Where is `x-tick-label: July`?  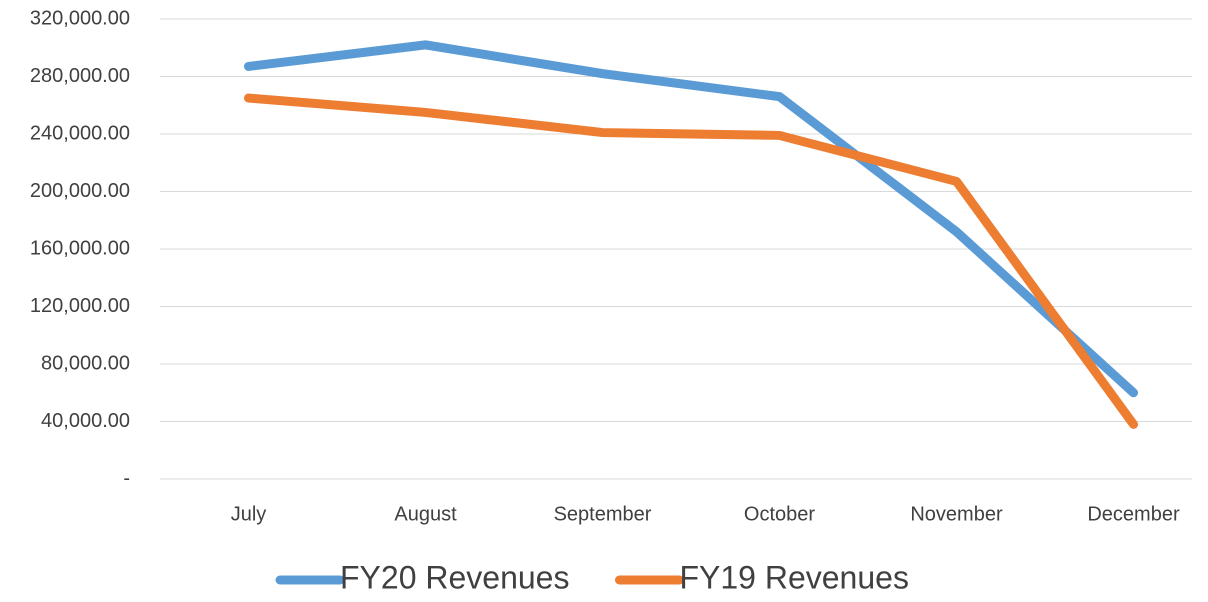 x-tick-label: July is located at coordinates (249, 514).